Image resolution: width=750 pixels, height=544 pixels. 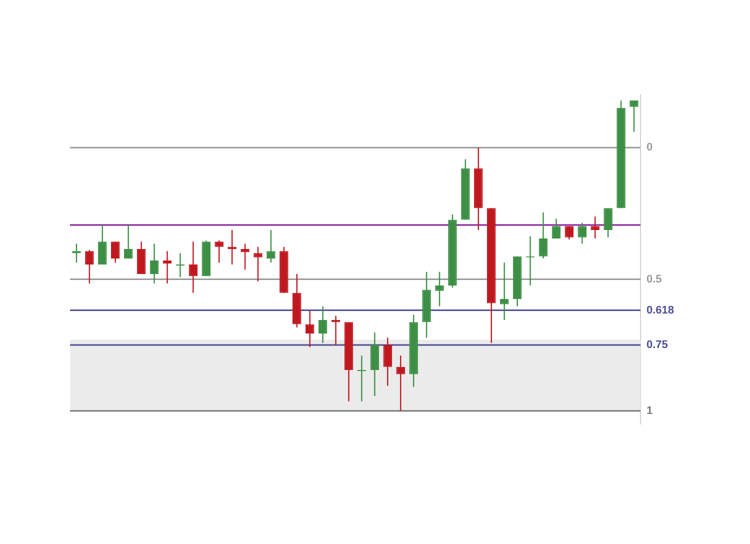 What do you see at coordinates (654, 279) in the screenshot?
I see `y-tick-label: 0.5` at bounding box center [654, 279].